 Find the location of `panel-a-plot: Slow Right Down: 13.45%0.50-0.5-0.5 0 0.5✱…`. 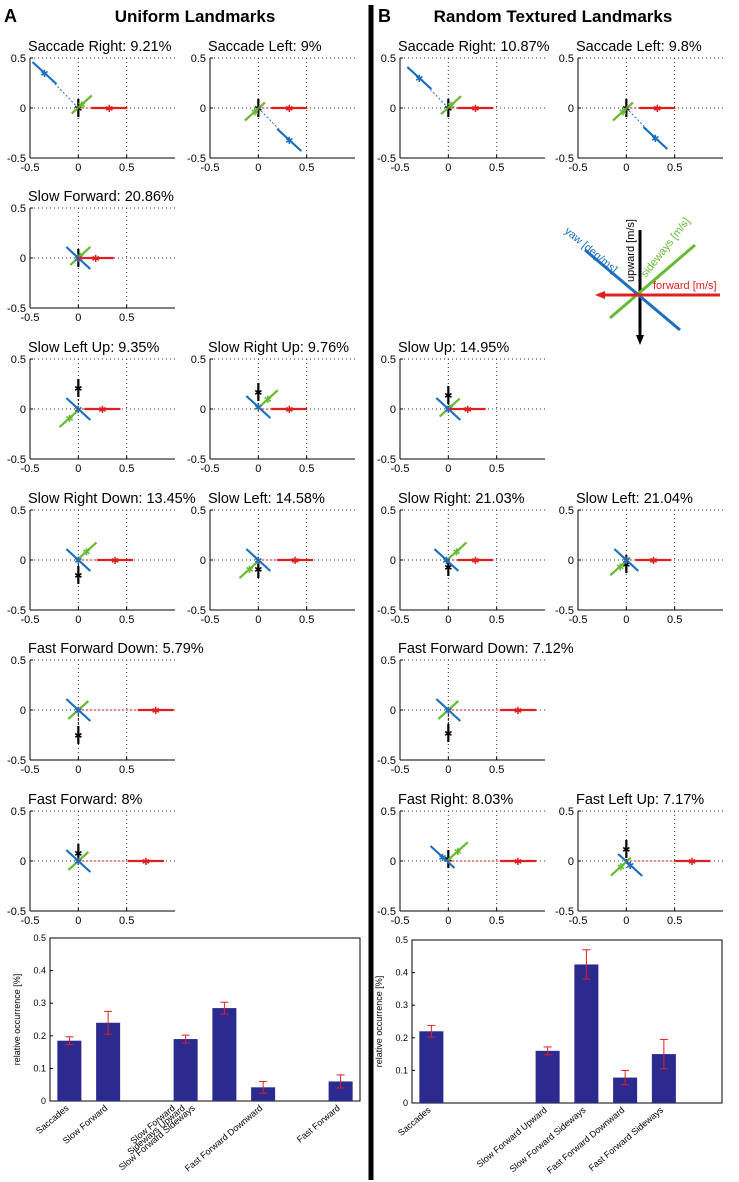

panel-a-plot: Slow Right Down: 13.45%0.50-0.5-0.5 0 0.5✱… is located at coordinates (101, 558).